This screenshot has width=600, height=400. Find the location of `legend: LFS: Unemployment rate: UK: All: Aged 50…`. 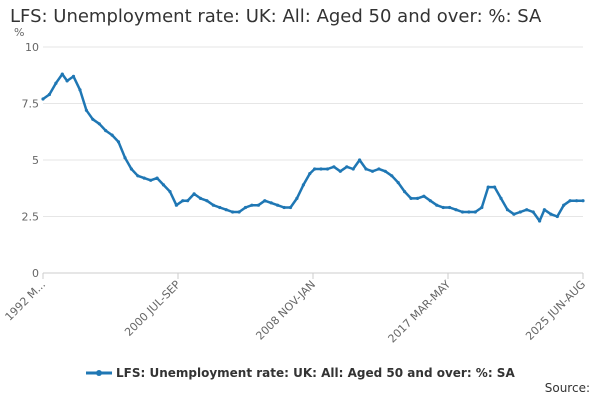

legend: LFS: Unemployment rate: UK: All: Aged 50… is located at coordinates (300, 373).